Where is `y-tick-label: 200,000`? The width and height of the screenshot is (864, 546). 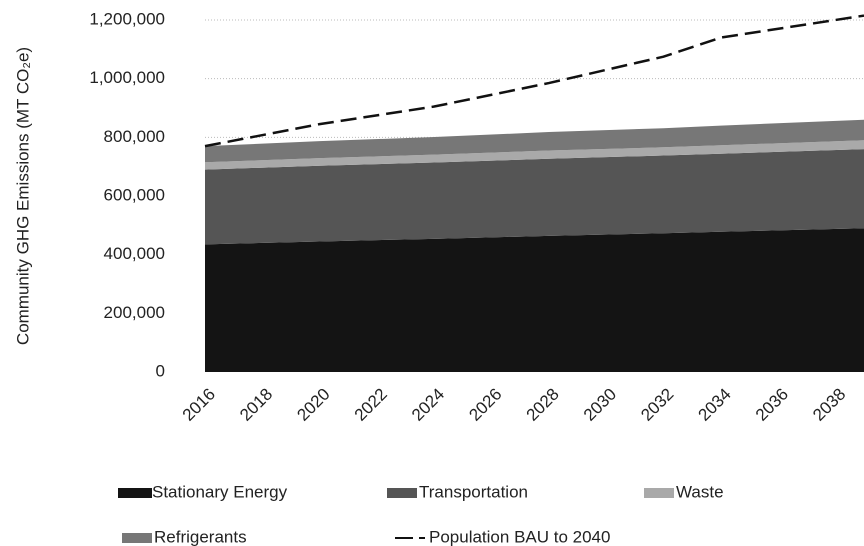 y-tick-label: 200,000 is located at coordinates (134, 312).